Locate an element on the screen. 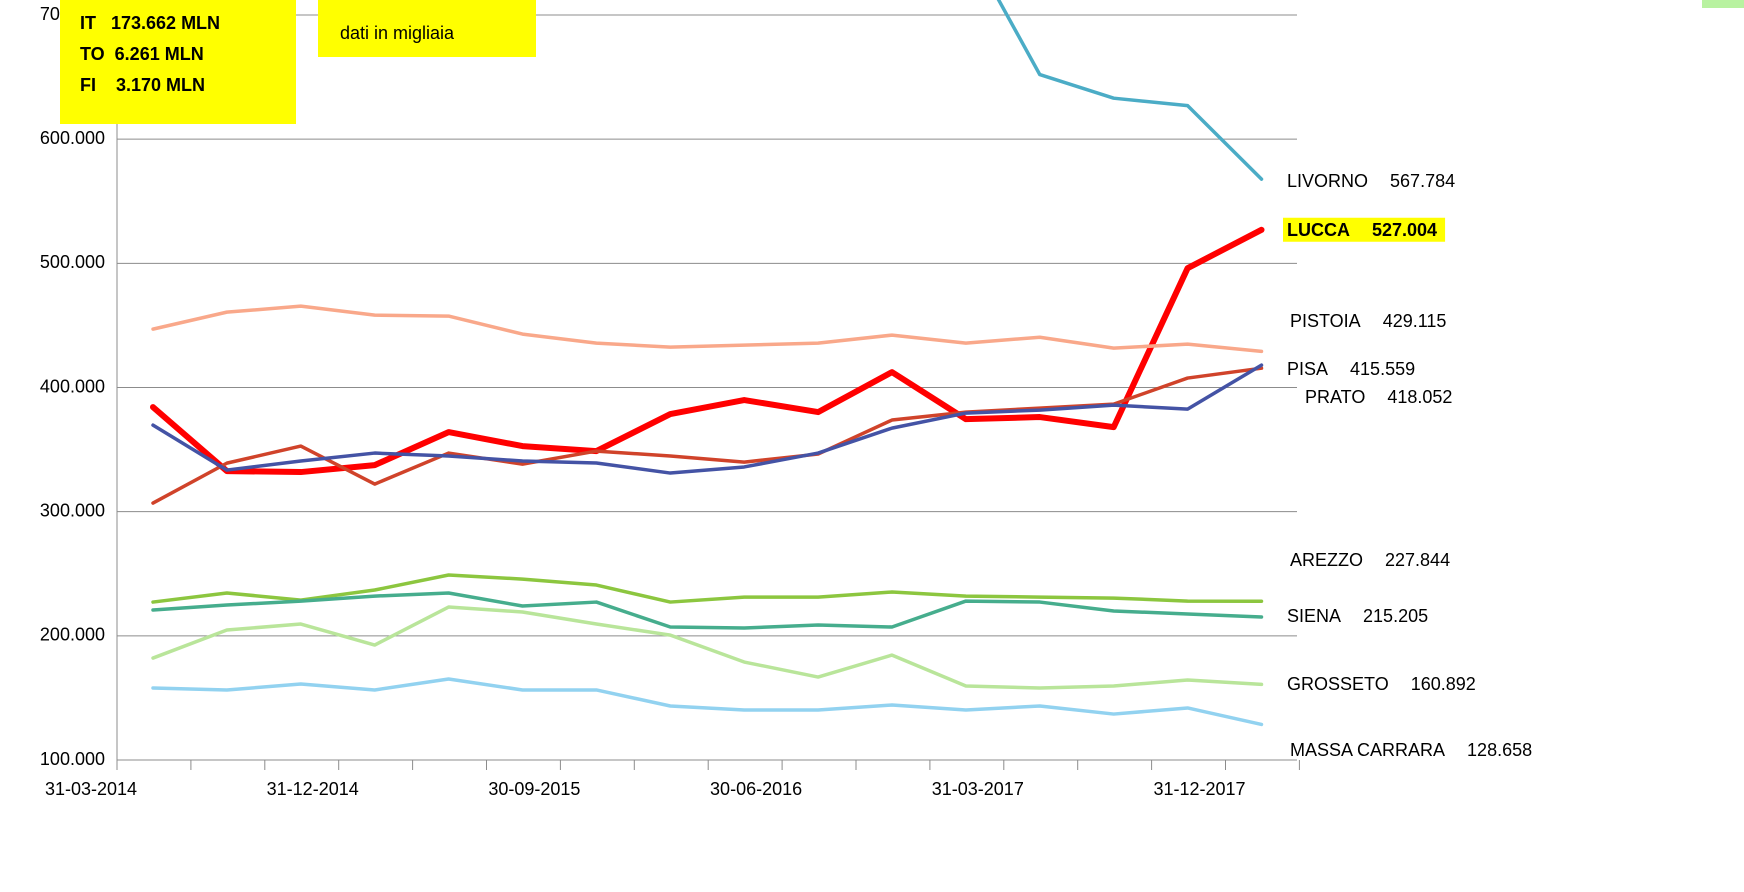 The height and width of the screenshot is (892, 1744). end-label: LIVORNO 567.784 is located at coordinates (1371, 181).